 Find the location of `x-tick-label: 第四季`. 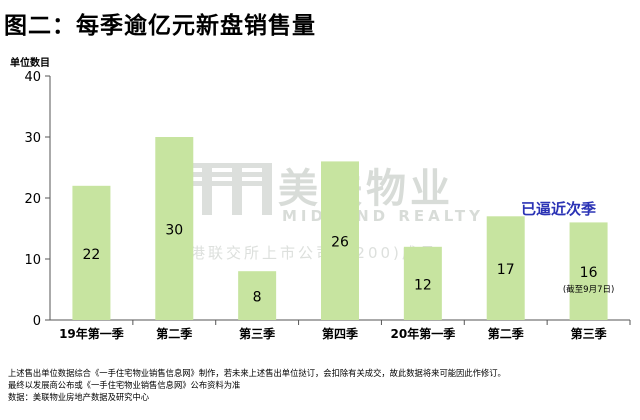

x-tick-label: 第四季 is located at coordinates (340, 333).